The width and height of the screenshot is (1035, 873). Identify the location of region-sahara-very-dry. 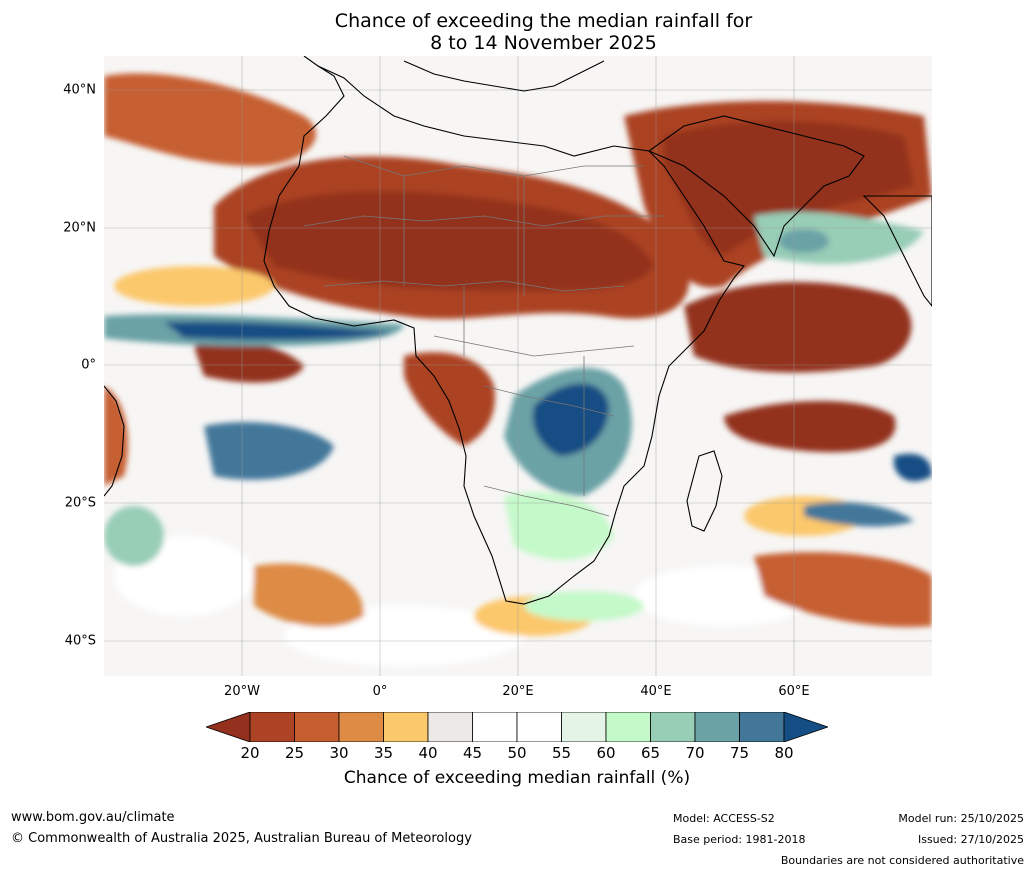
(449, 241).